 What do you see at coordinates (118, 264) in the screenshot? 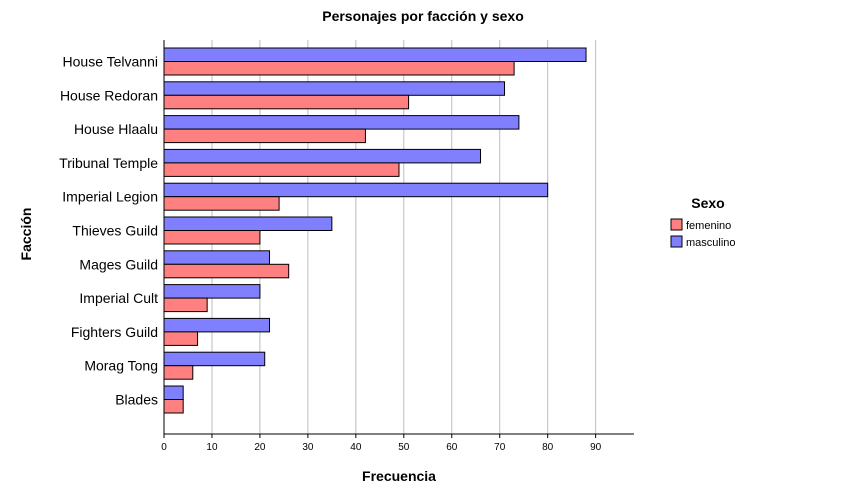
I see `category-label: Mages Guild` at bounding box center [118, 264].